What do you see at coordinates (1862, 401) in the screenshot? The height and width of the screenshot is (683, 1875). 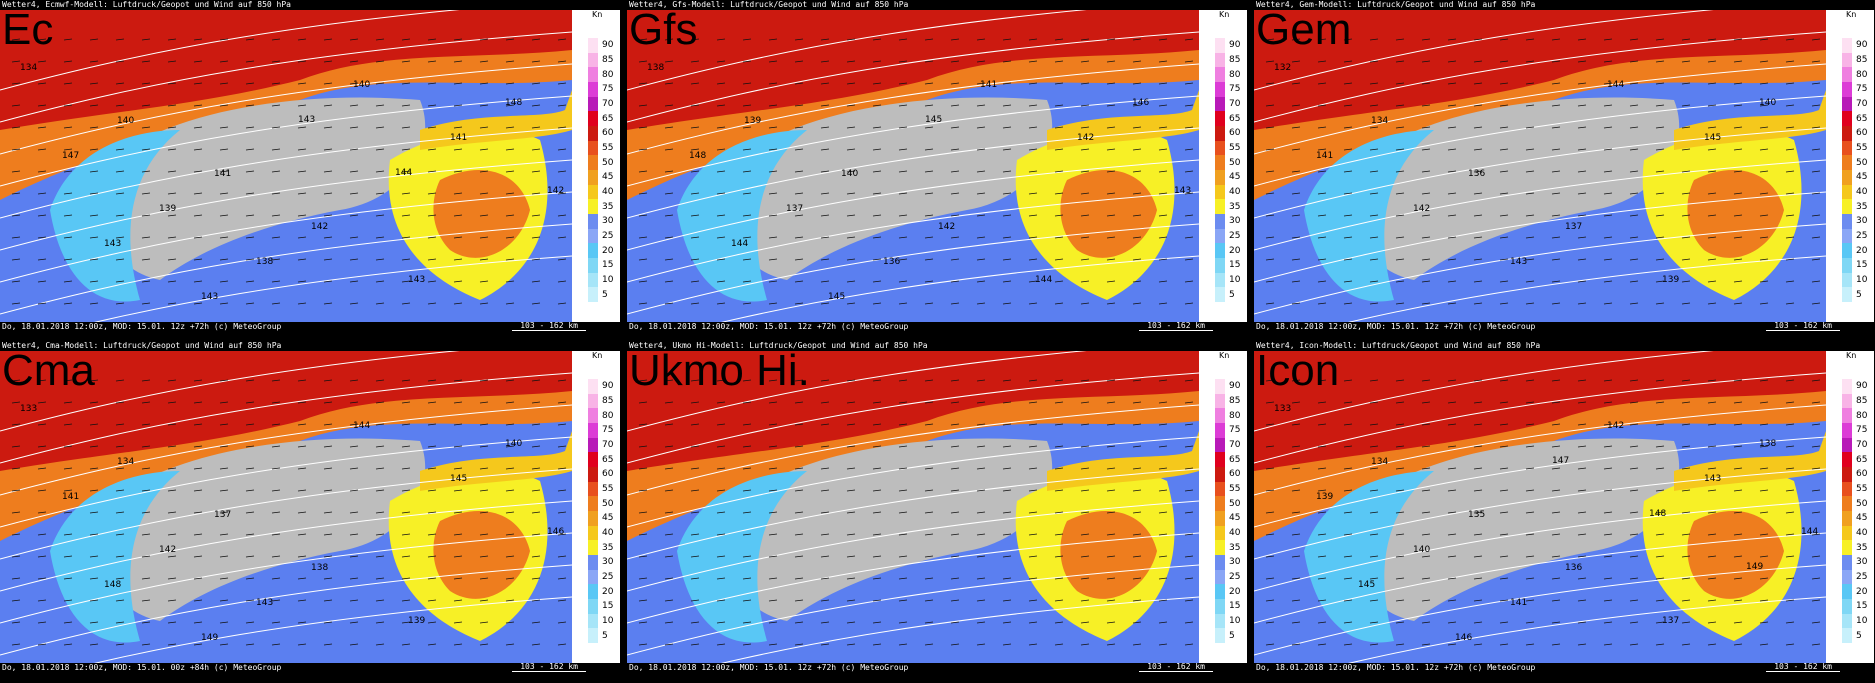 I see `legend-level-label: 85` at bounding box center [1862, 401].